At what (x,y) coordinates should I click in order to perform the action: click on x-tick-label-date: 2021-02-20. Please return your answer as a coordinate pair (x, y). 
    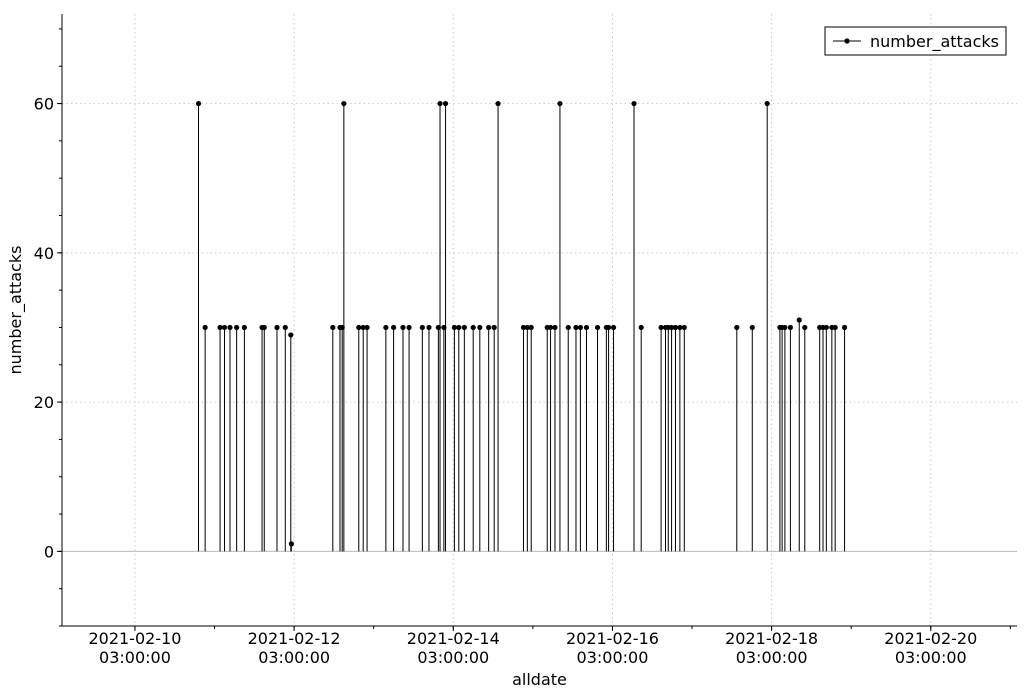
    Looking at the image, I should click on (930, 638).